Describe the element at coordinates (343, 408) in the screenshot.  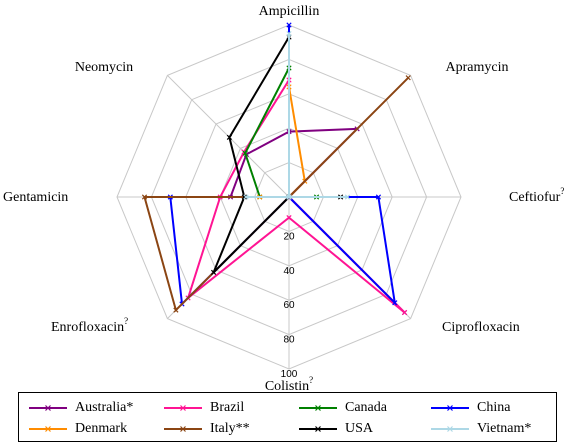
I see `legend-item: Canada` at that location.